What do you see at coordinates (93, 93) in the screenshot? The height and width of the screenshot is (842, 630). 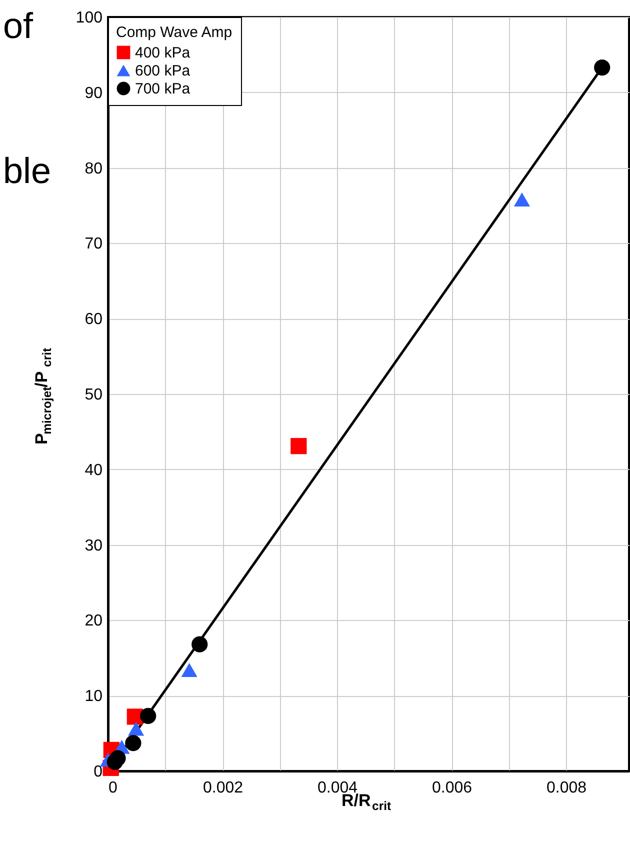 I see `y-tick-label: 90` at bounding box center [93, 93].